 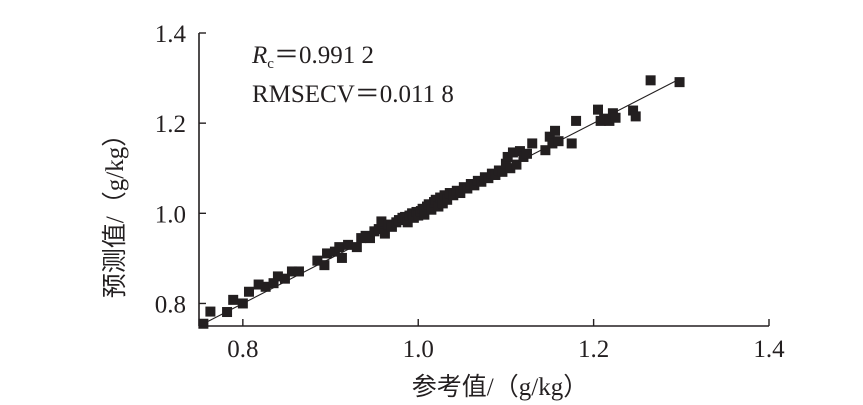 I want to click on annotation-rc-subscript: c, so click(x=270, y=64).